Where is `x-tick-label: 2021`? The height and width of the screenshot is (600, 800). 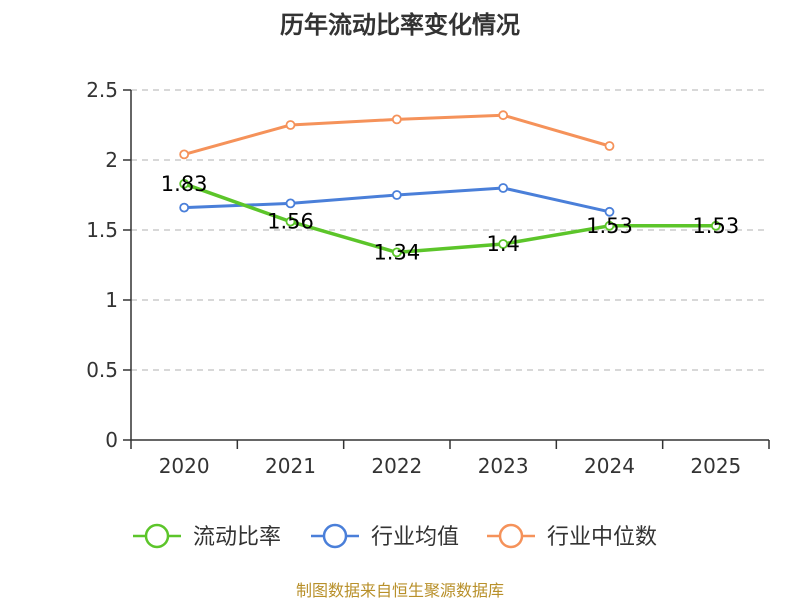 x-tick-label: 2021 is located at coordinates (290, 466).